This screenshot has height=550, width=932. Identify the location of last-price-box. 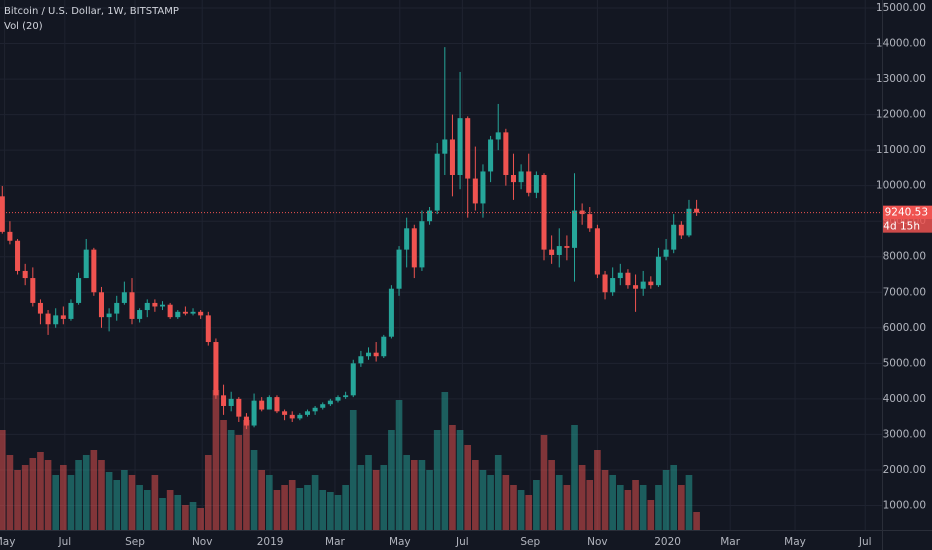
(907, 212).